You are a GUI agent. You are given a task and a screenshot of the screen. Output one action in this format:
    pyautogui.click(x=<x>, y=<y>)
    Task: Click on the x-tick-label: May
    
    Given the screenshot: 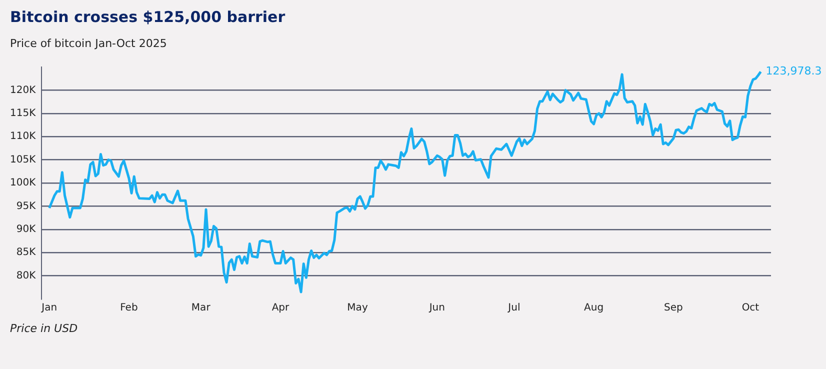 What is the action you would take?
    pyautogui.click(x=357, y=308)
    